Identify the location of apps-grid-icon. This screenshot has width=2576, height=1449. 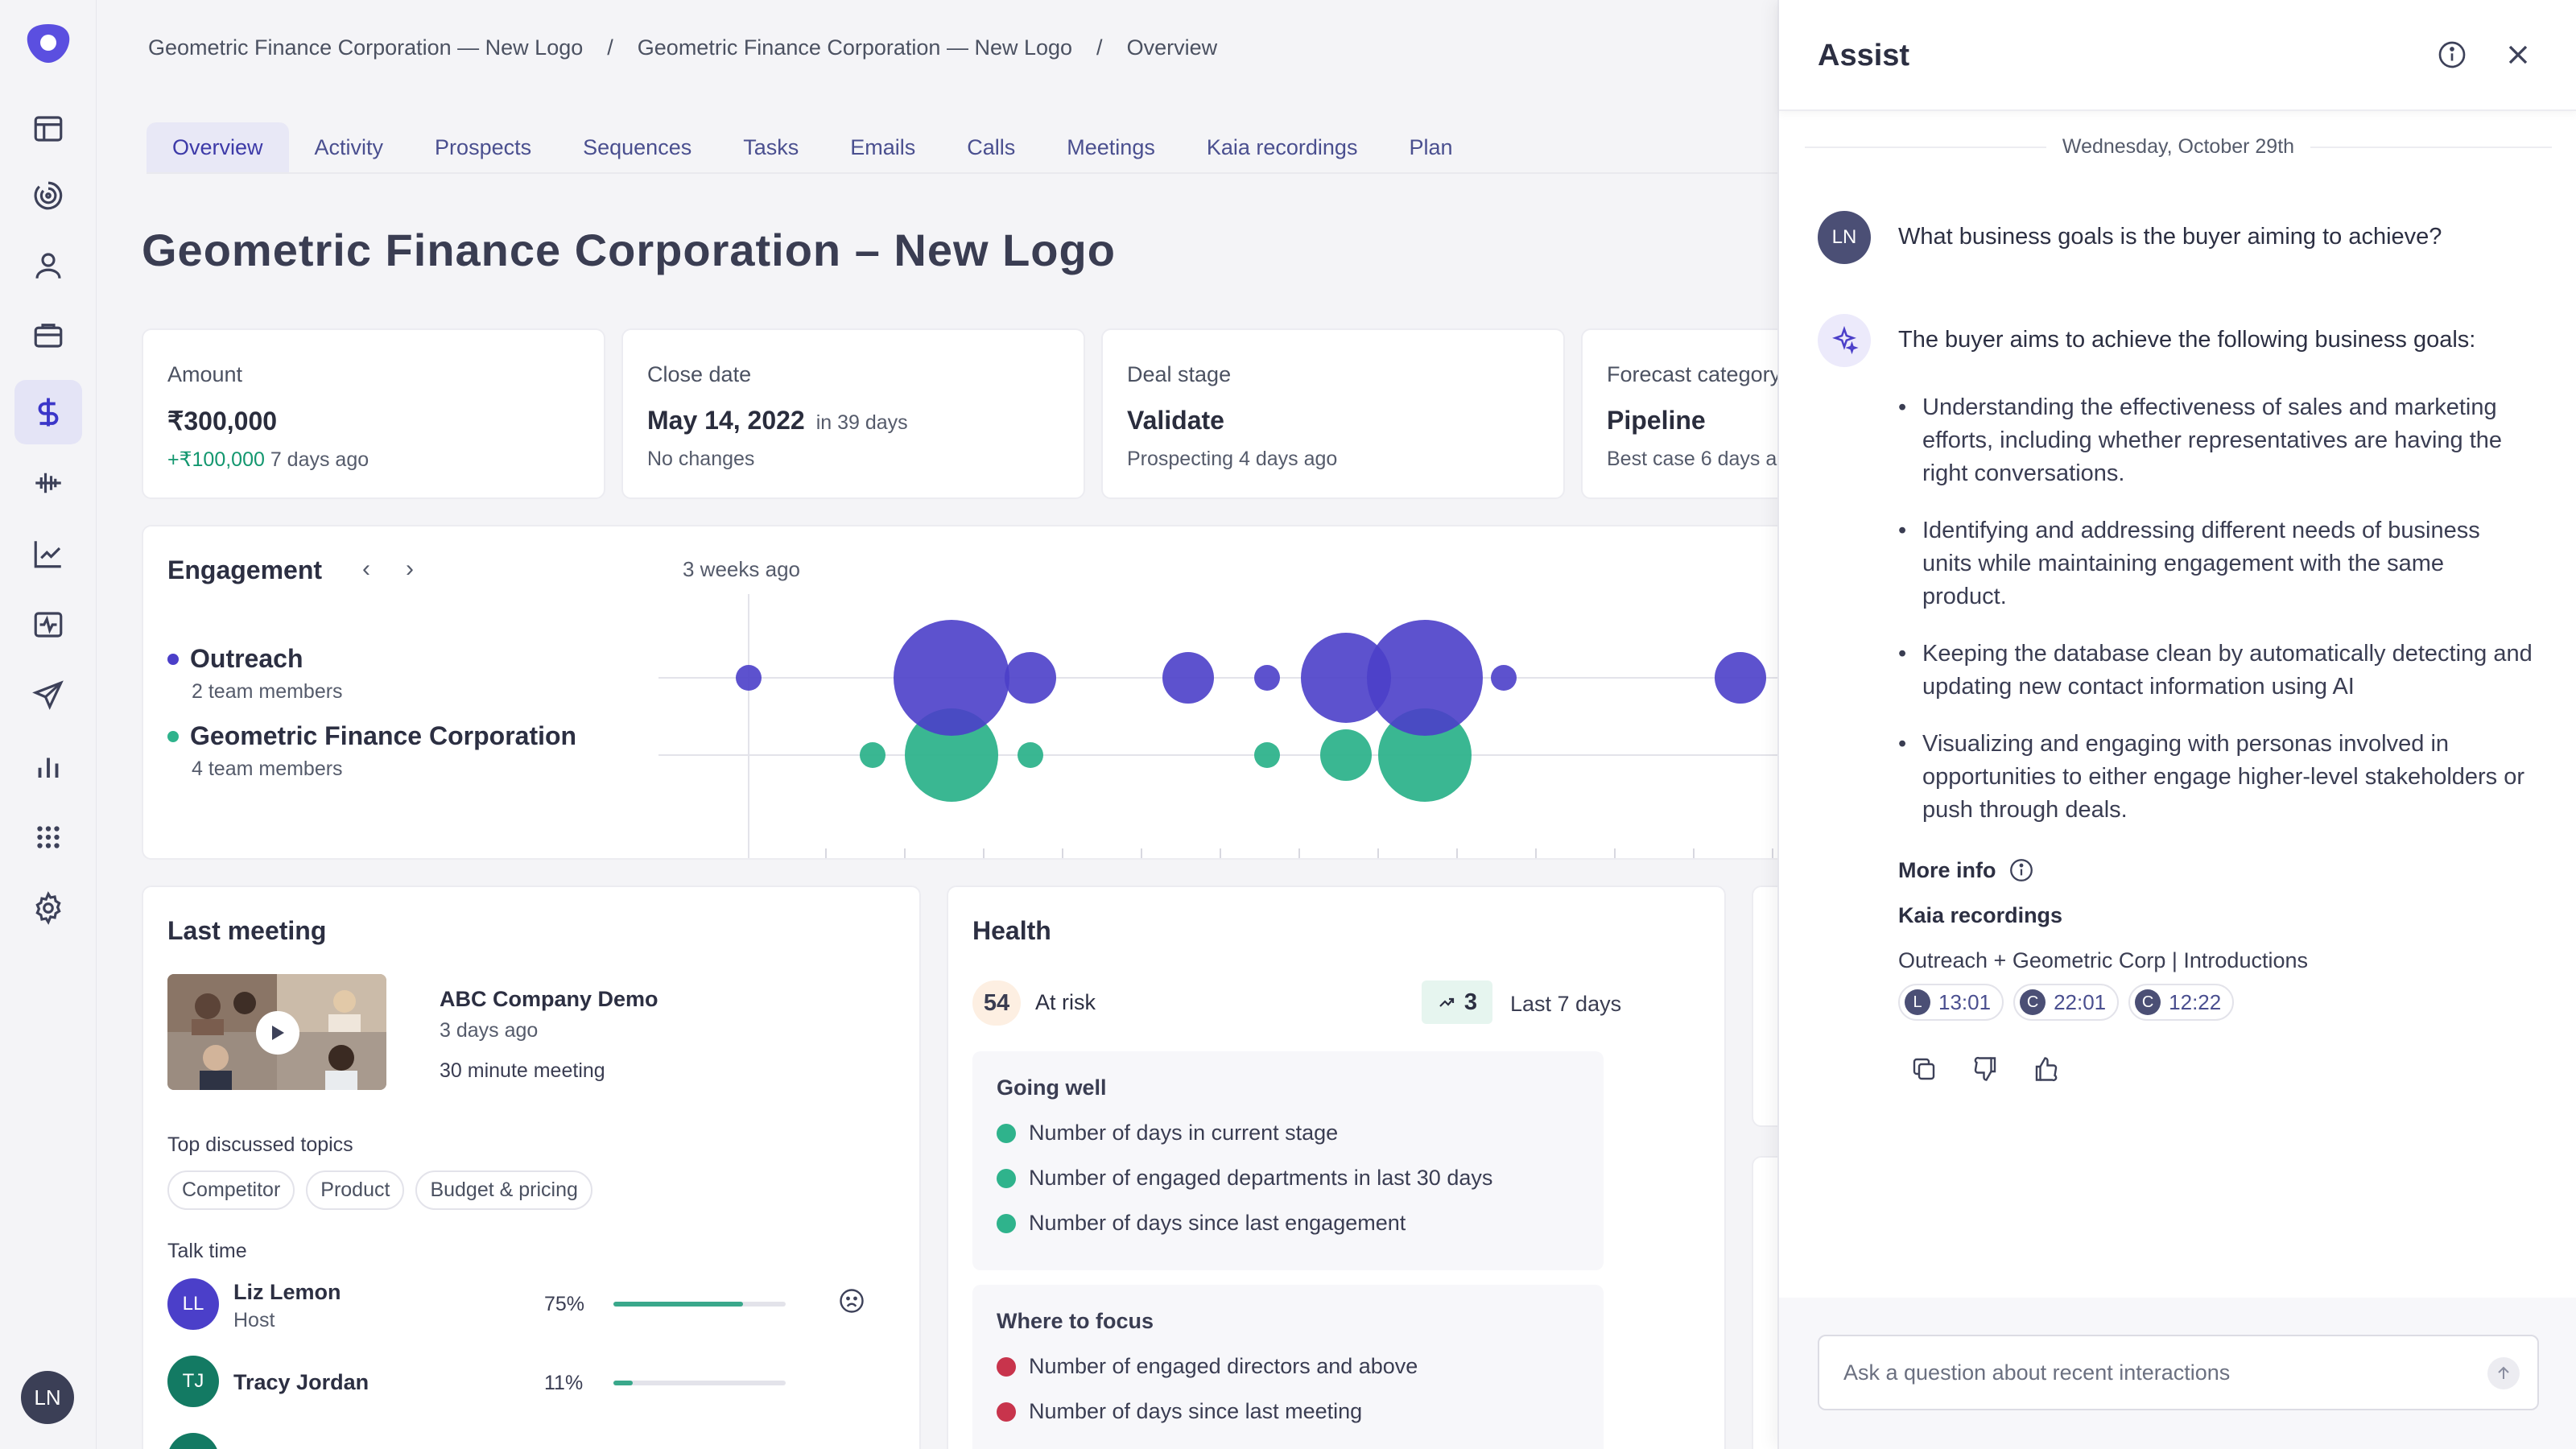
(48, 837).